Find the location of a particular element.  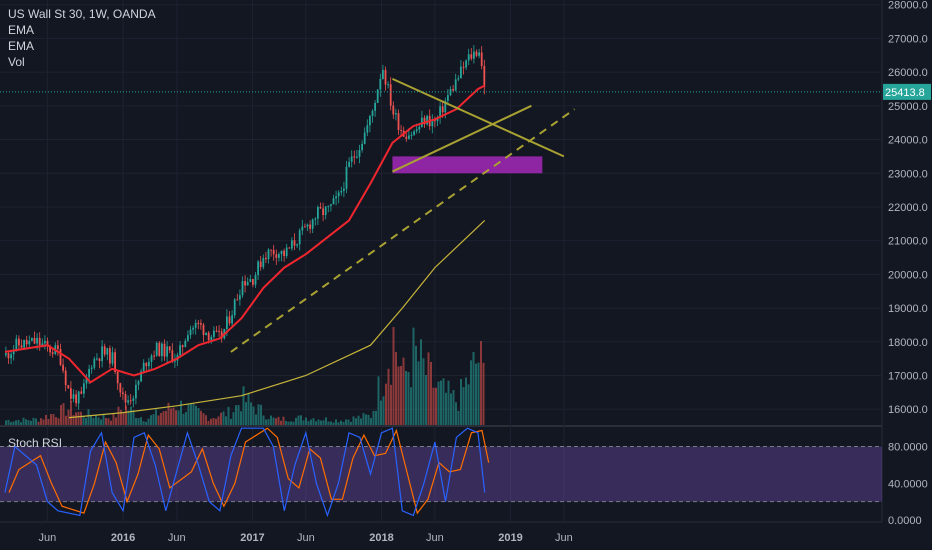

volume-bars is located at coordinates (245, 376).